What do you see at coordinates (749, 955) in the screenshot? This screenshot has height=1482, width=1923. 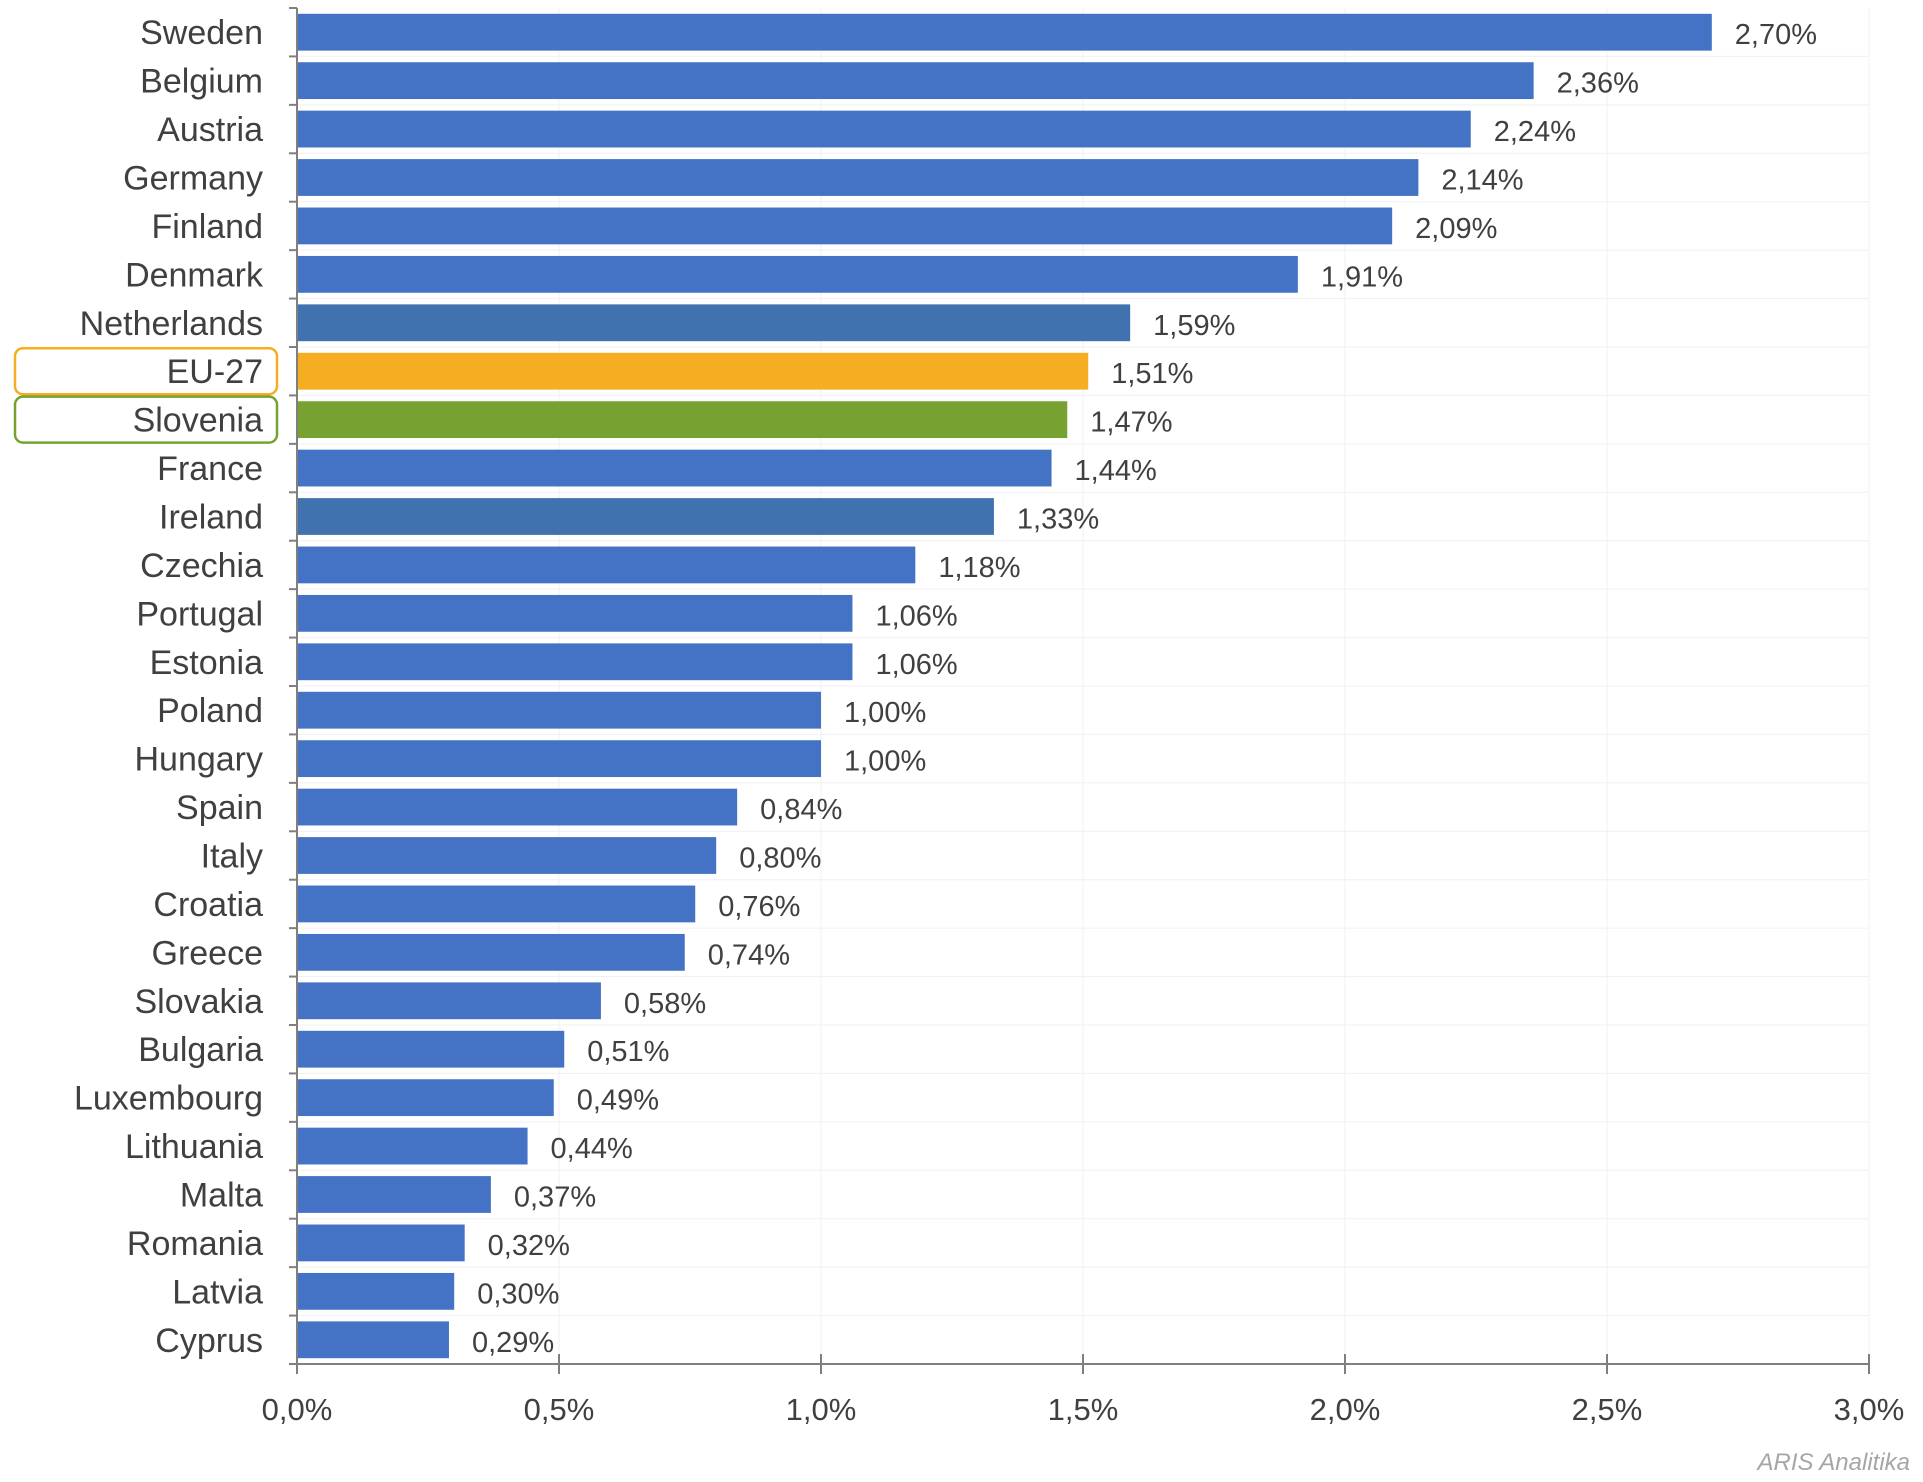 I see `data-label: 0,74%` at bounding box center [749, 955].